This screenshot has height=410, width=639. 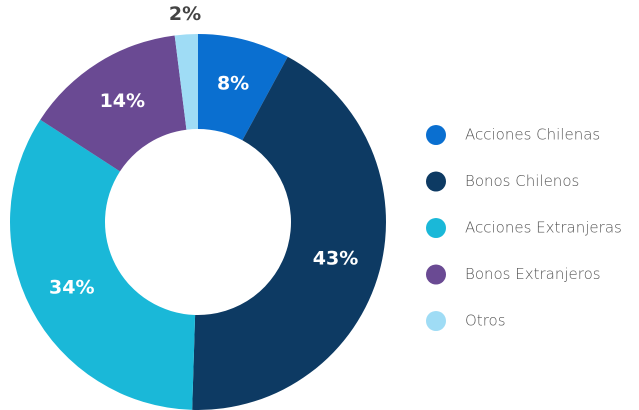 What do you see at coordinates (485, 321) in the screenshot?
I see `legend-label: Otros` at bounding box center [485, 321].